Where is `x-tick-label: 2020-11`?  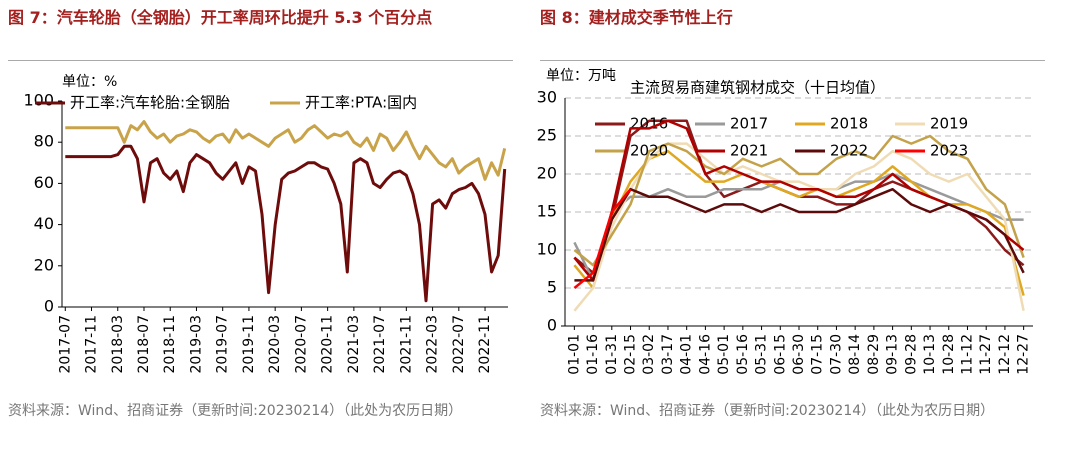 x-tick-label: 2020-11 is located at coordinates (328, 344).